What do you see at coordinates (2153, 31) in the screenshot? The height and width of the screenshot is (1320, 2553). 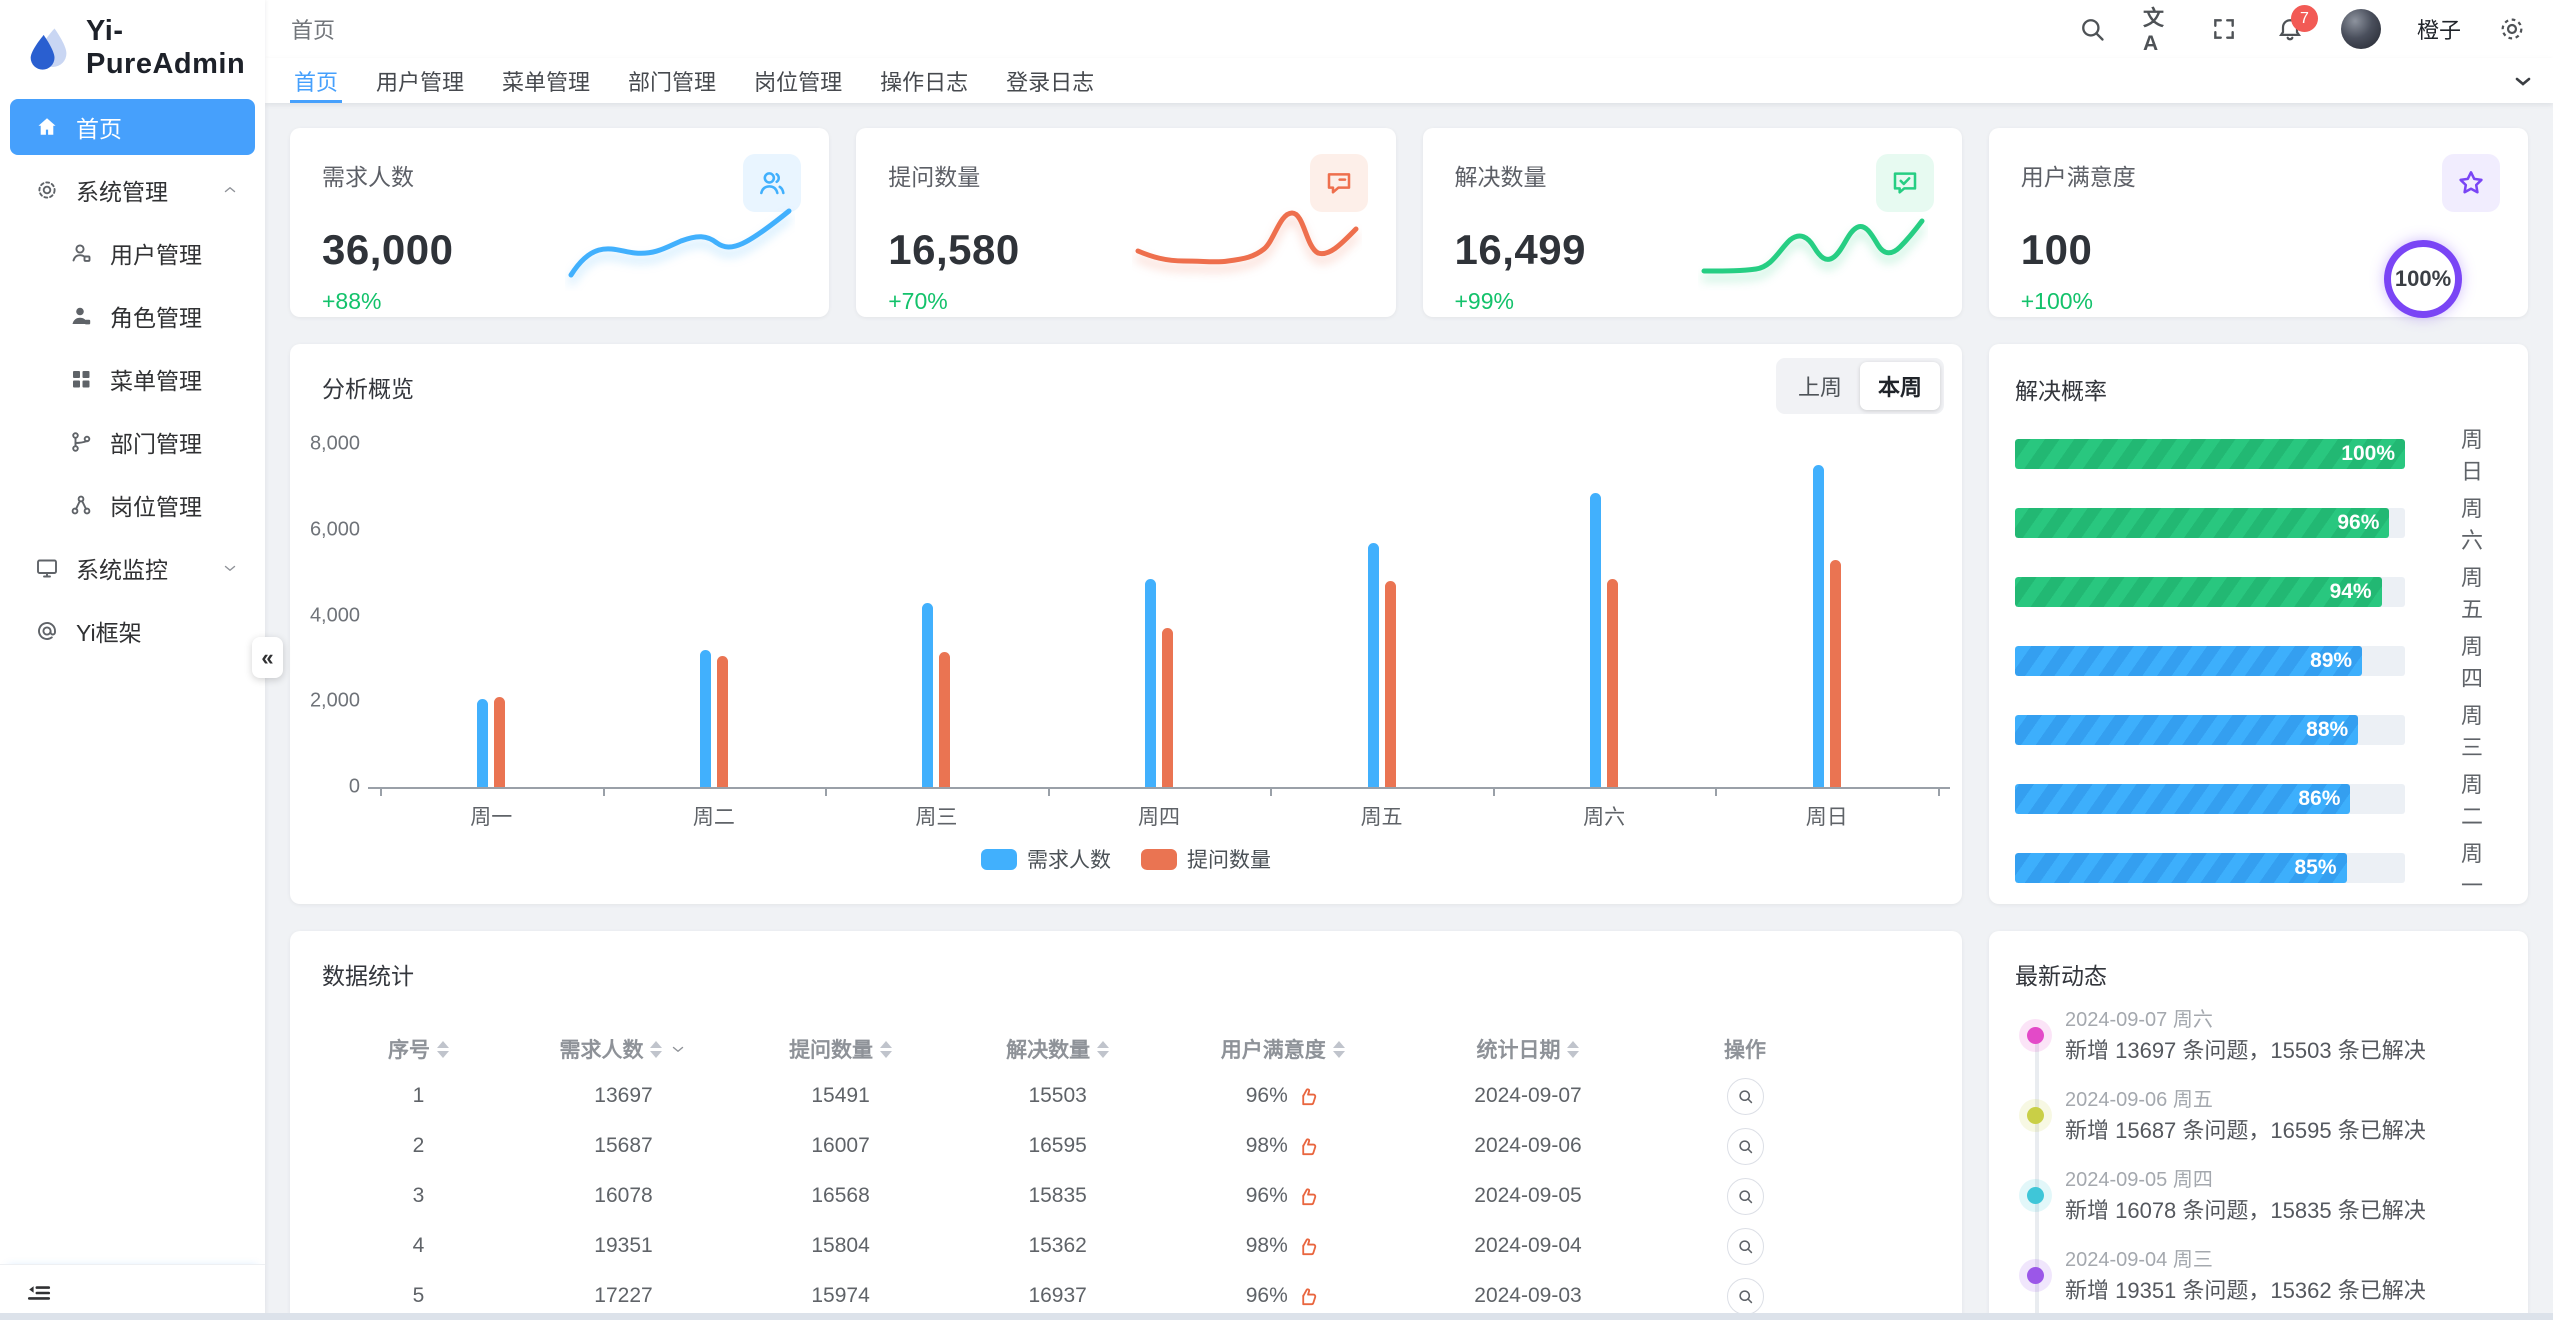 I see `translate-icon: 文A` at bounding box center [2153, 31].